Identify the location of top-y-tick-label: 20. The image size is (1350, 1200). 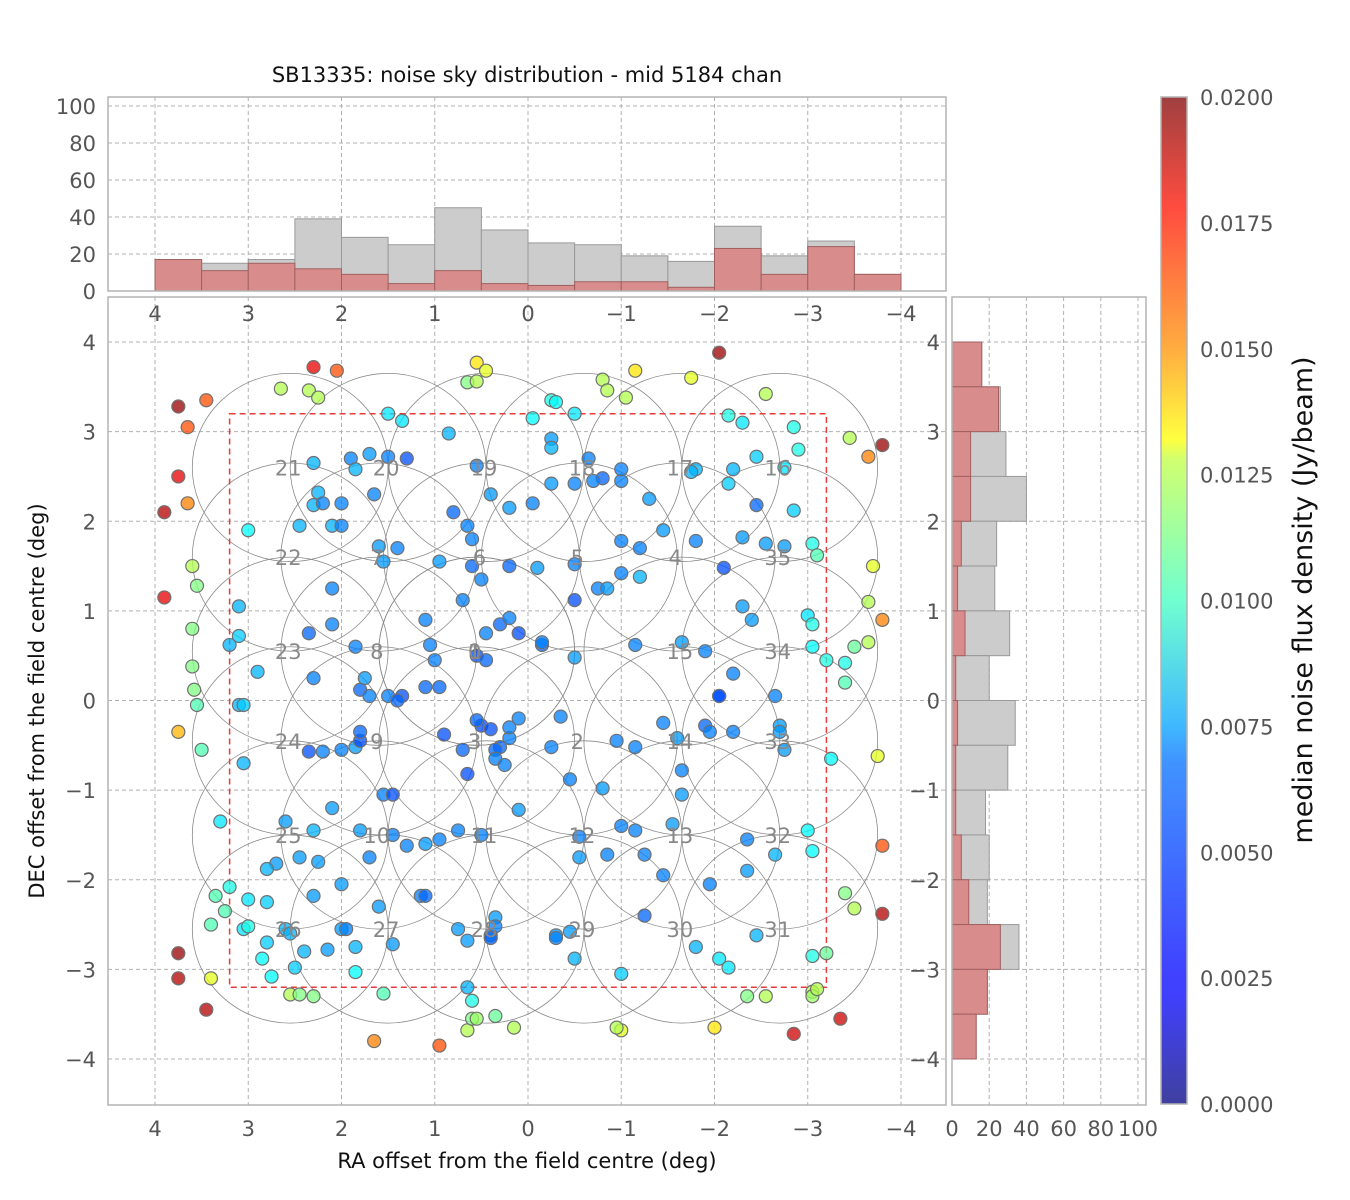
(82, 255).